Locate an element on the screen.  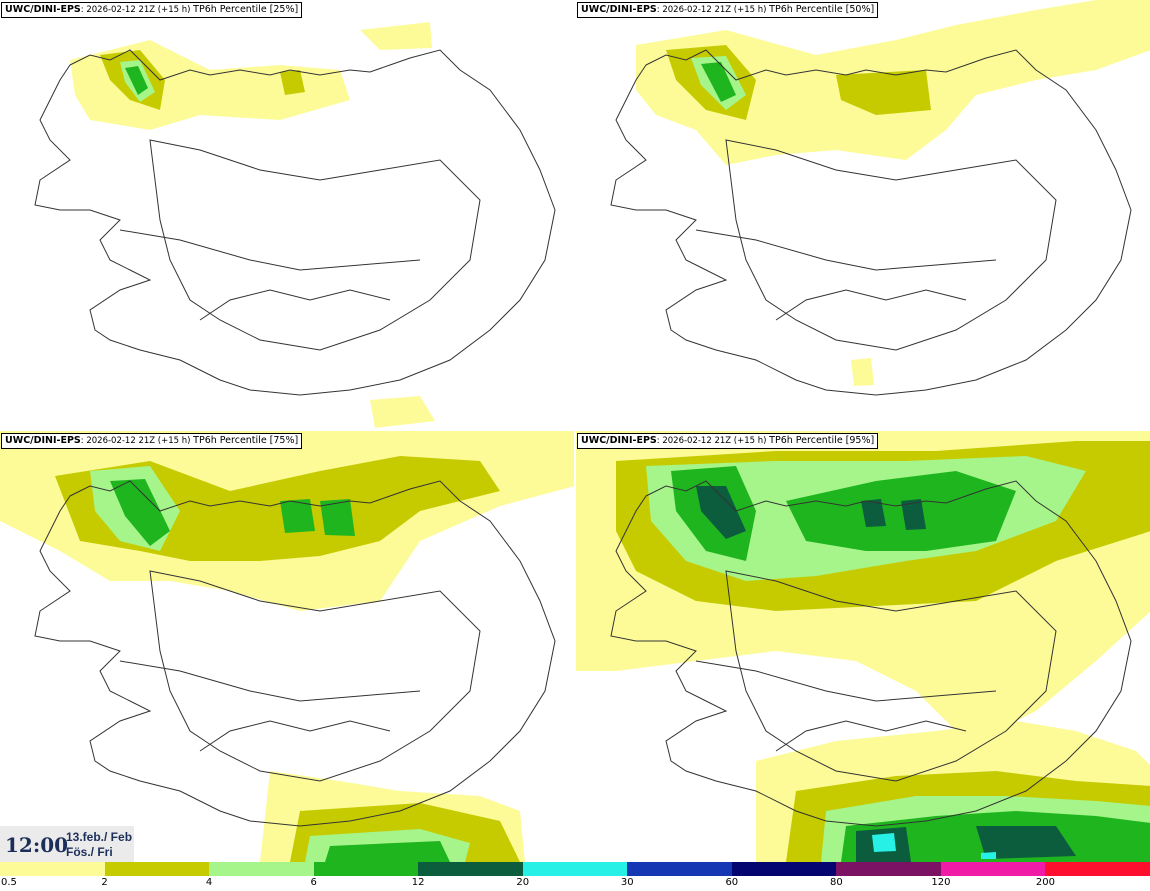
color-scale-bar is located at coordinates (575, 869).